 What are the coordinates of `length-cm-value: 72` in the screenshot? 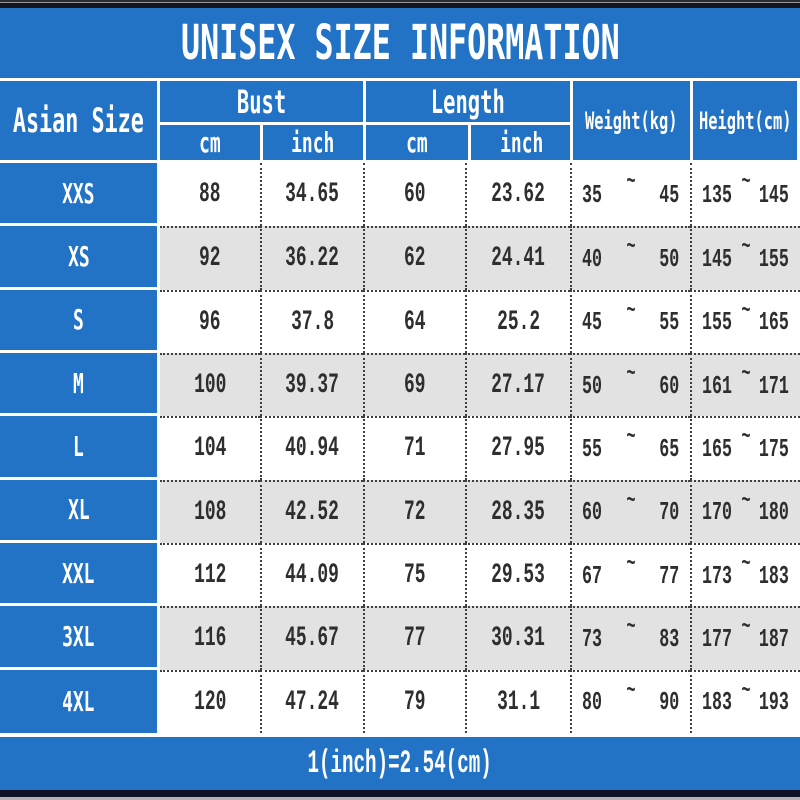 It's located at (415, 512).